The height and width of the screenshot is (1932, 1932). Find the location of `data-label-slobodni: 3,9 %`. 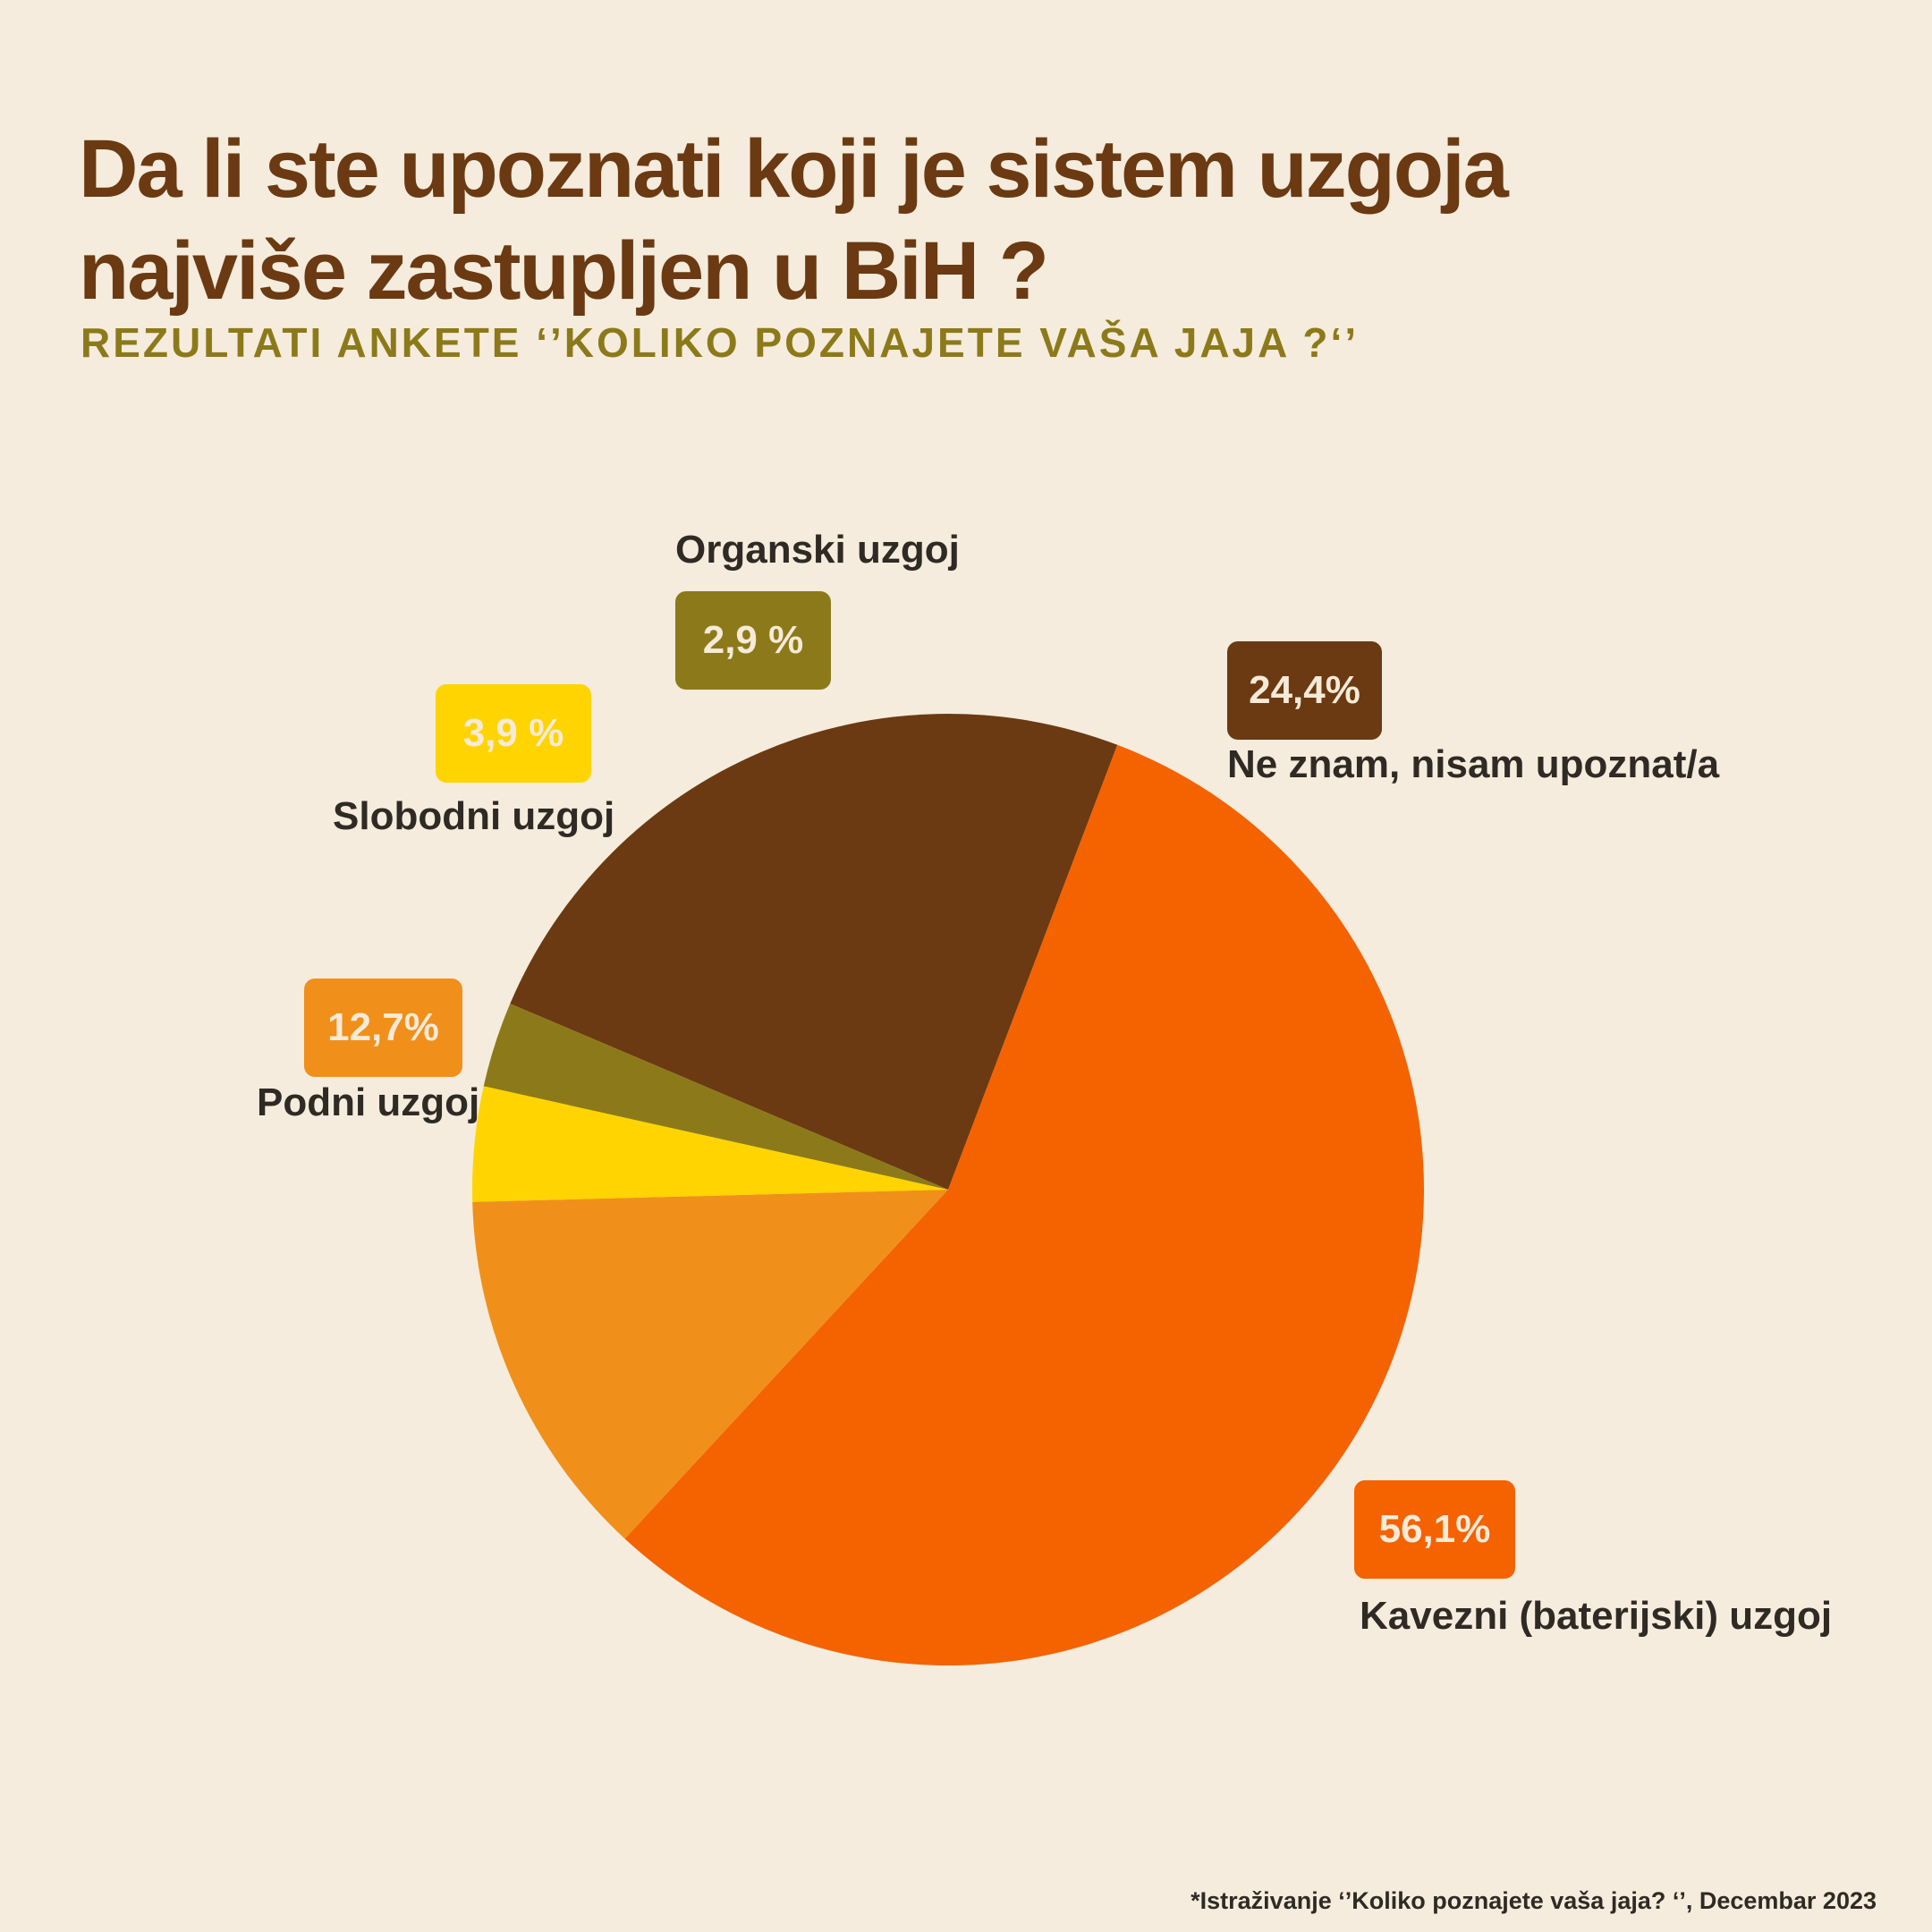

data-label-slobodni: 3,9 % is located at coordinates (513, 733).